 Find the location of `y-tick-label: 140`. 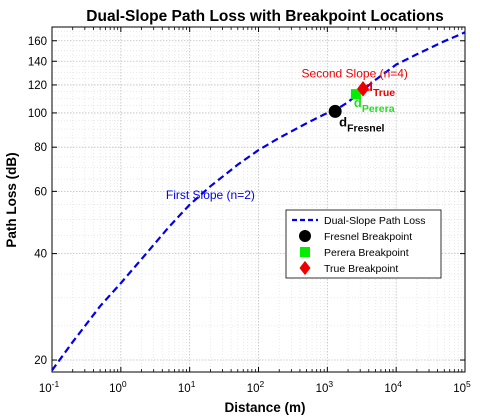

y-tick-label: 140 is located at coordinates (37, 62).